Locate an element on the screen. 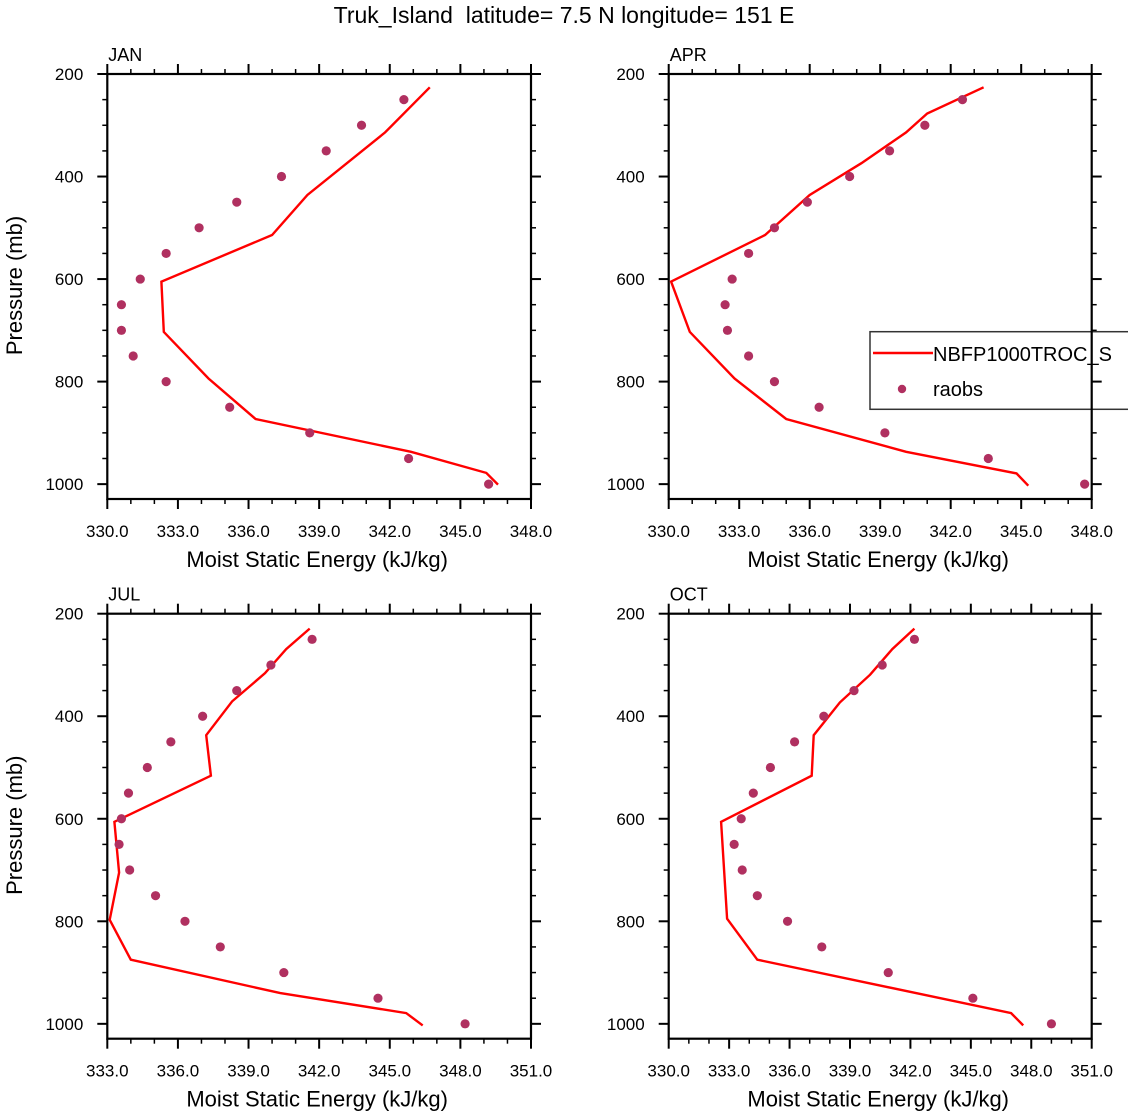 The height and width of the screenshot is (1120, 1128). panel-title: OCT is located at coordinates (689, 595).